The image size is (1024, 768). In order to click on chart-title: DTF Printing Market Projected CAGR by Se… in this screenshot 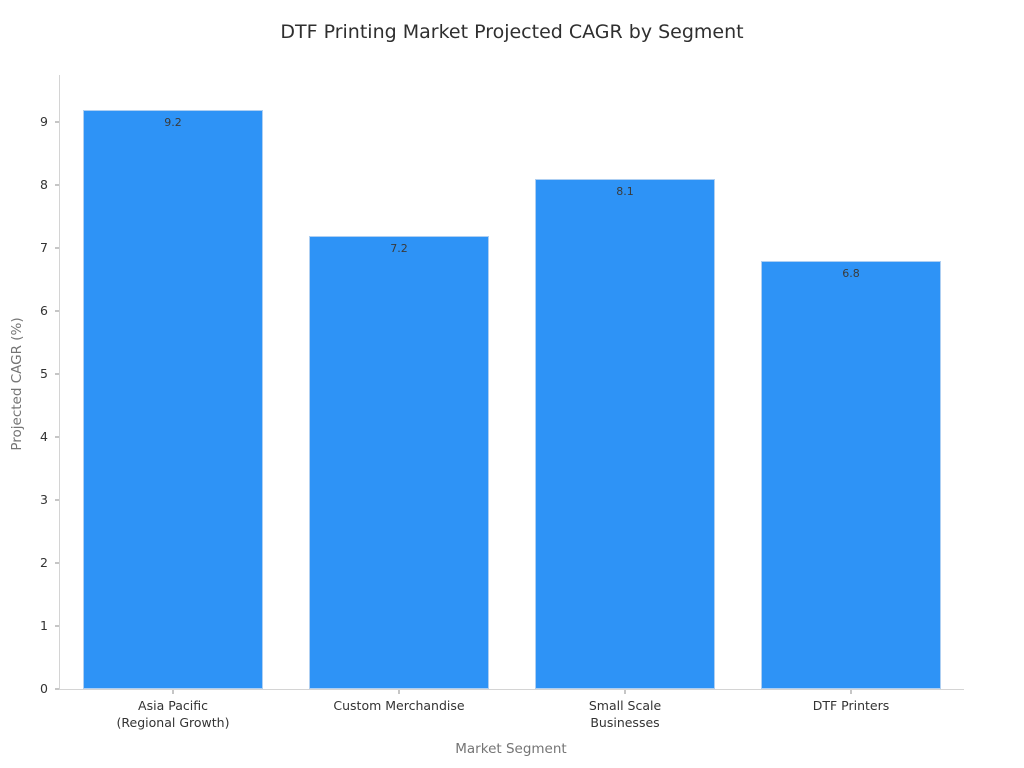, I will do `click(512, 32)`.